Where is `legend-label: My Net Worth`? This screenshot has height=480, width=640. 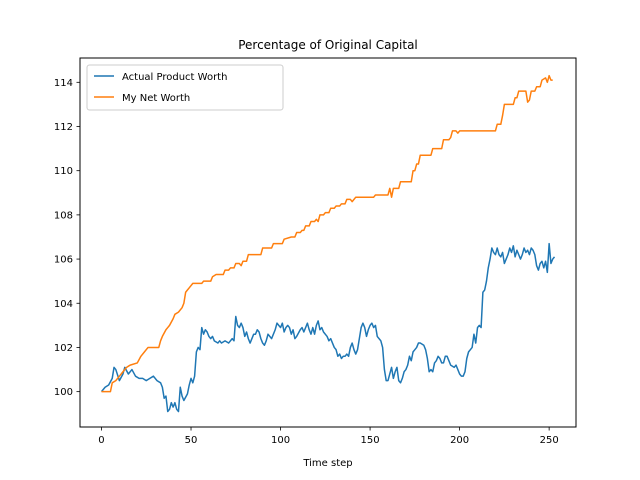 legend-label: My Net Worth is located at coordinates (156, 98).